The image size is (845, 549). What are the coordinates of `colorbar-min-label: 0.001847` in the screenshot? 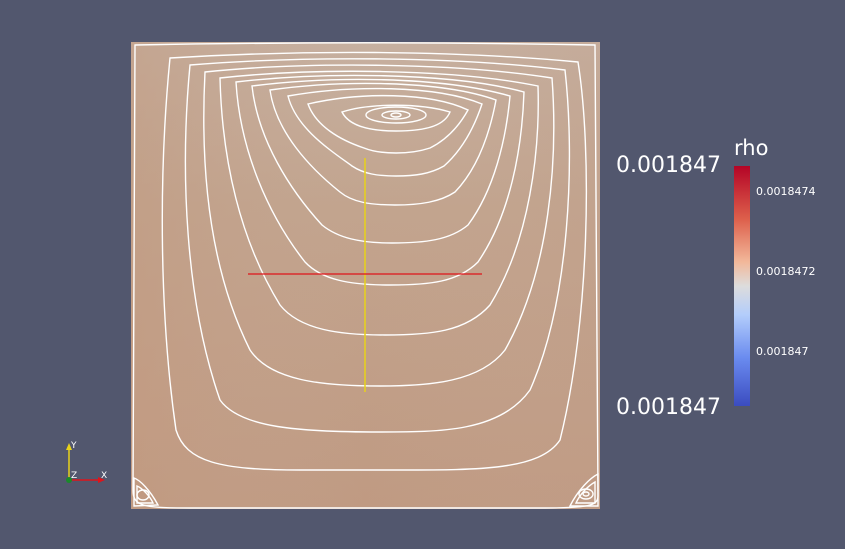 It's located at (668, 407).